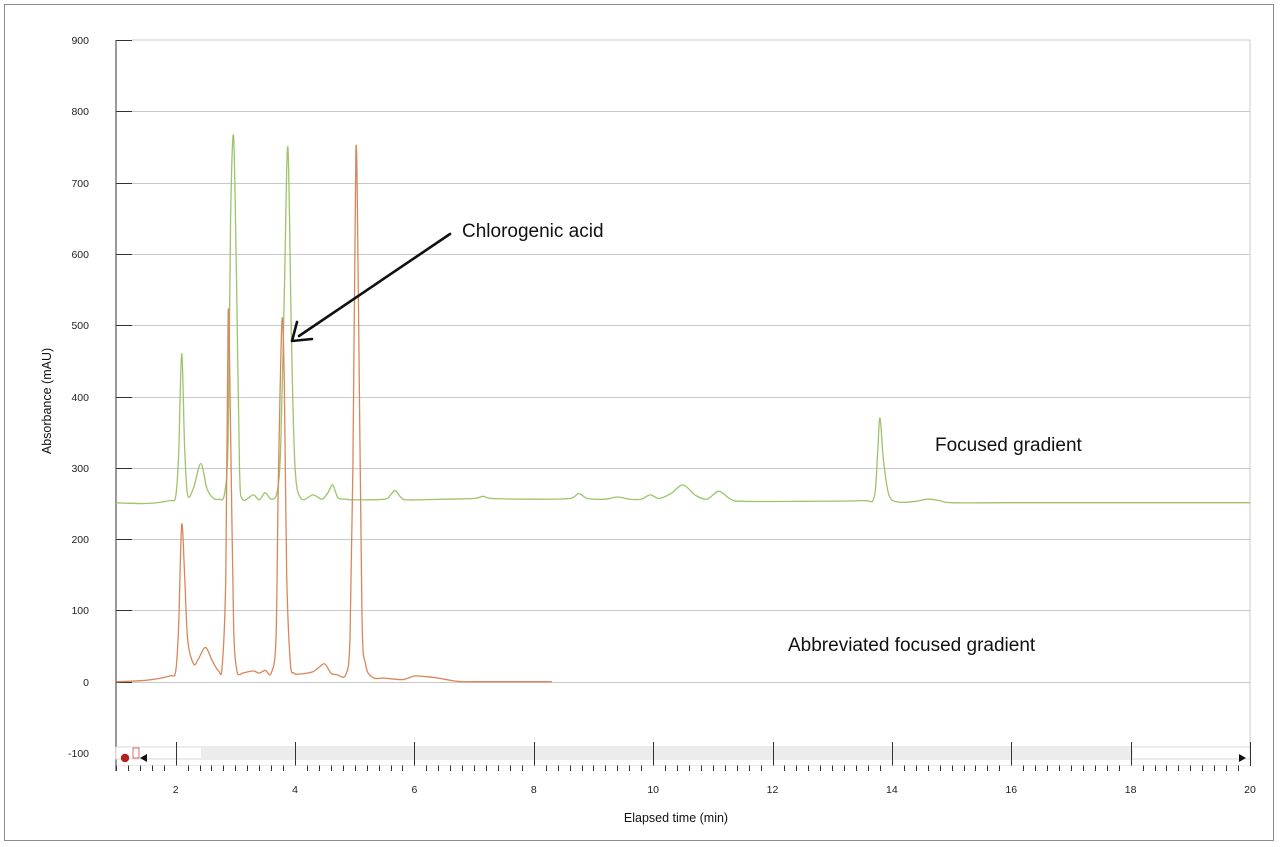 This screenshot has width=1280, height=847. What do you see at coordinates (100, 397) in the screenshot?
I see `y-axis-ticks: -100 0 100 200 300 400 500 600 700 800 900` at bounding box center [100, 397].